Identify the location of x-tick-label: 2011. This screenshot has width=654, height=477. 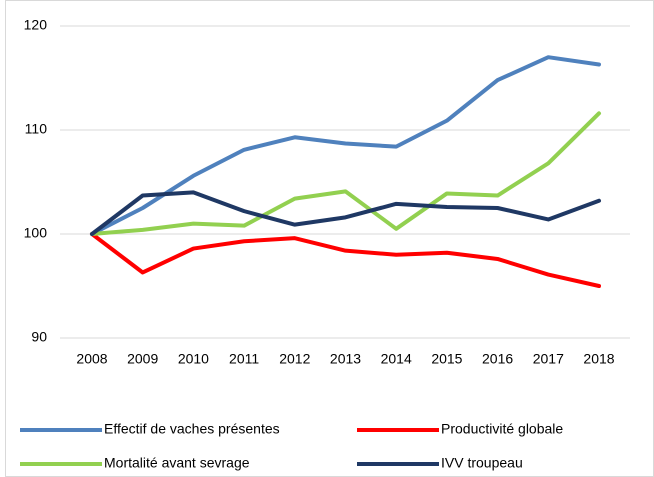
(244, 359).